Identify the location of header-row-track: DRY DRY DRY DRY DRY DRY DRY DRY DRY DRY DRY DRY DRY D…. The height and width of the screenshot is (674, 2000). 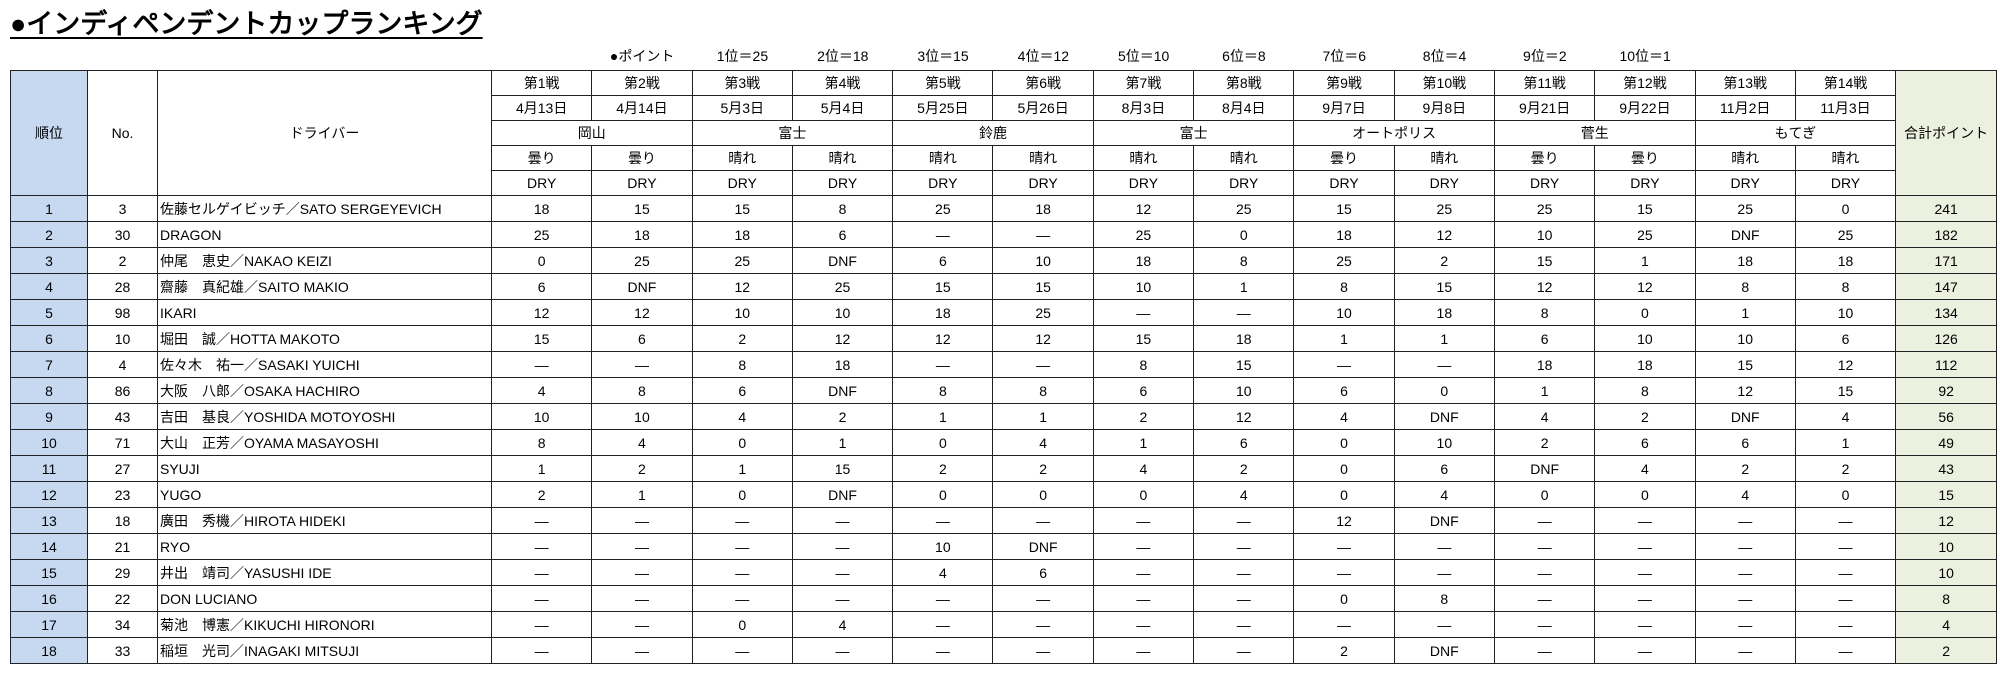
(1004, 183).